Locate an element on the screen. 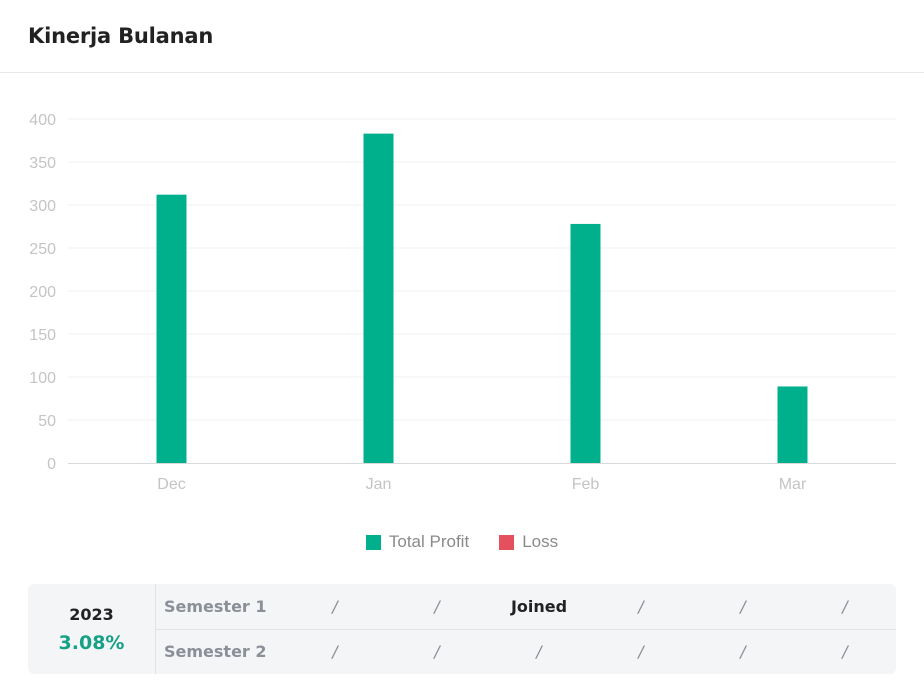  legend-swatch-loss is located at coordinates (507, 542).